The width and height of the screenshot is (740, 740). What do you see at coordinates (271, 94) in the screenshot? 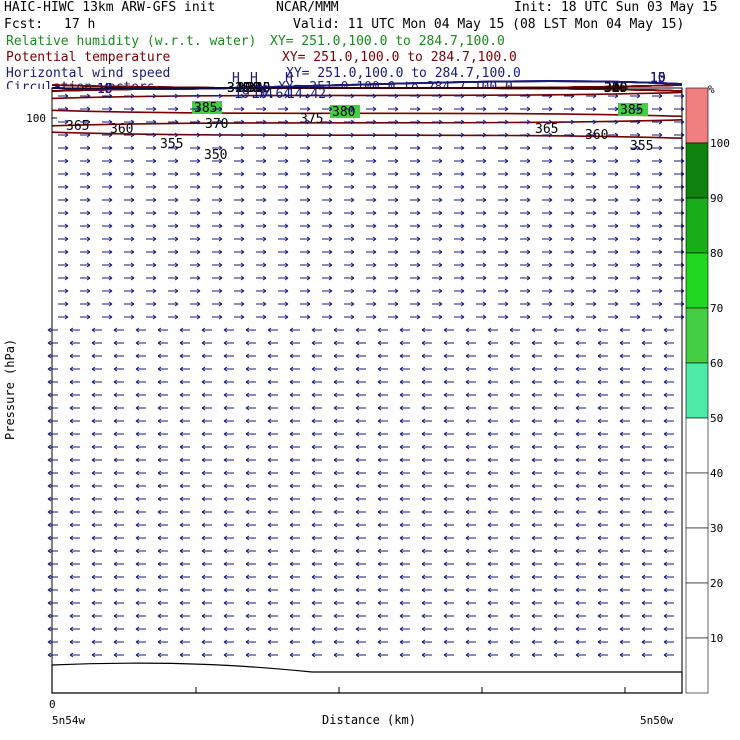
I see `wind-maximum-value: 10.64` at bounding box center [271, 94].